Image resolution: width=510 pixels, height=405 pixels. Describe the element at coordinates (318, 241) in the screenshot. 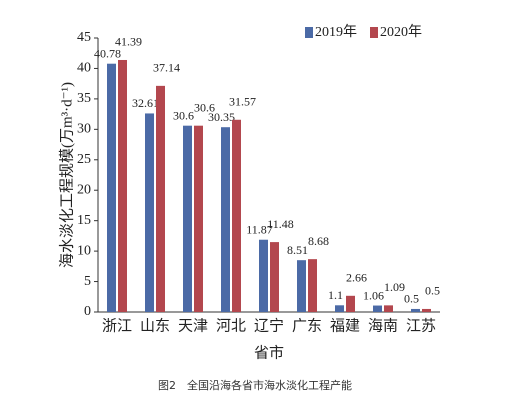

I see `value-label: 8.68` at that location.